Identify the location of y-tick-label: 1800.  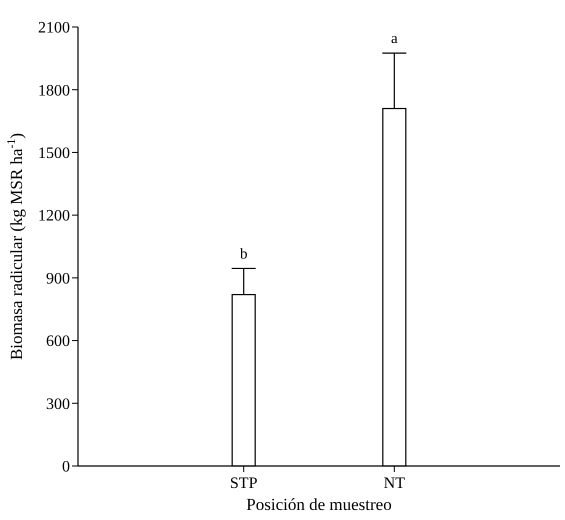
(54, 91).